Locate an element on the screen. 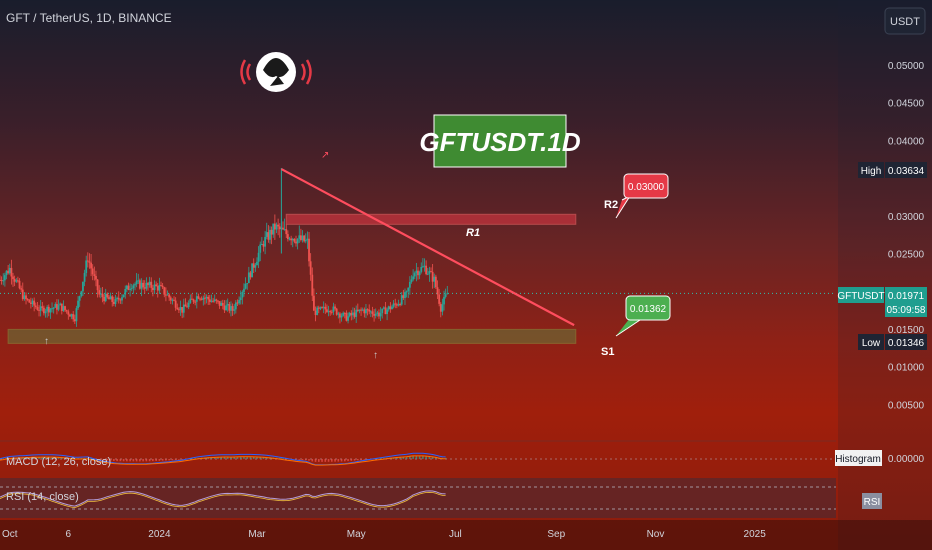 The width and height of the screenshot is (932, 550). bar-countdown: 05:09:58 is located at coordinates (906, 310).